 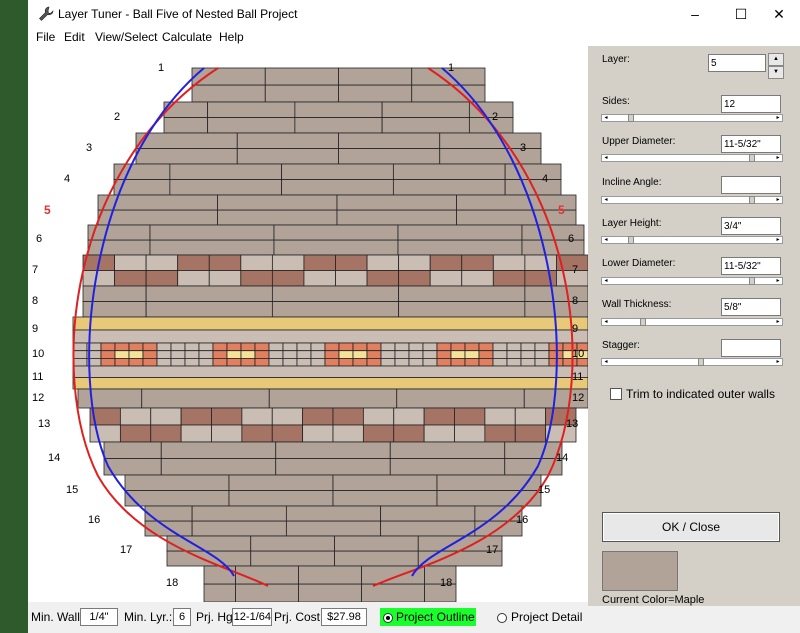 What do you see at coordinates (126, 37) in the screenshot?
I see `menu-view-select: View/Select` at bounding box center [126, 37].